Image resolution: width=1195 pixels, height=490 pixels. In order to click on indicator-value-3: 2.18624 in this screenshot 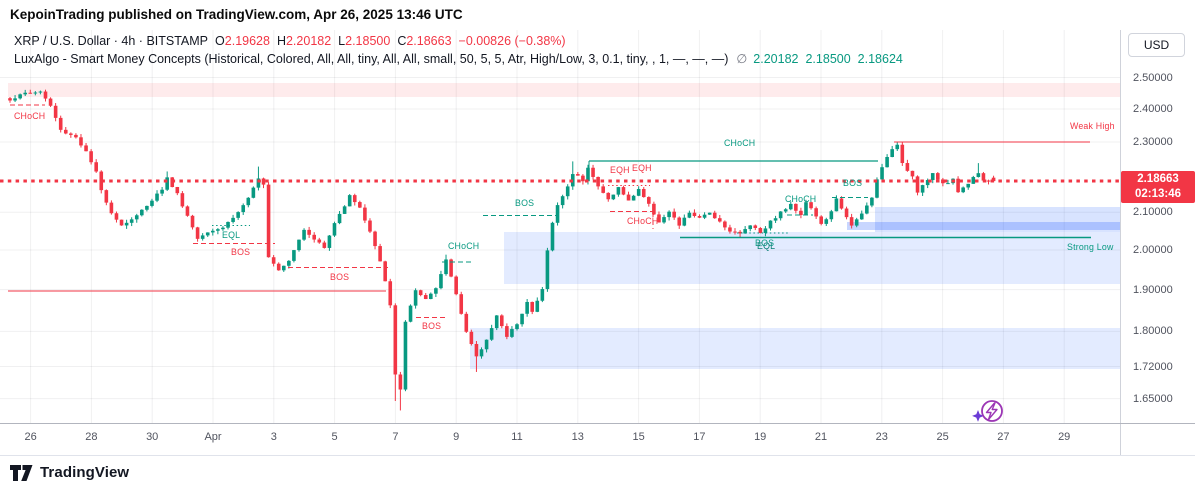, I will do `click(880, 59)`.